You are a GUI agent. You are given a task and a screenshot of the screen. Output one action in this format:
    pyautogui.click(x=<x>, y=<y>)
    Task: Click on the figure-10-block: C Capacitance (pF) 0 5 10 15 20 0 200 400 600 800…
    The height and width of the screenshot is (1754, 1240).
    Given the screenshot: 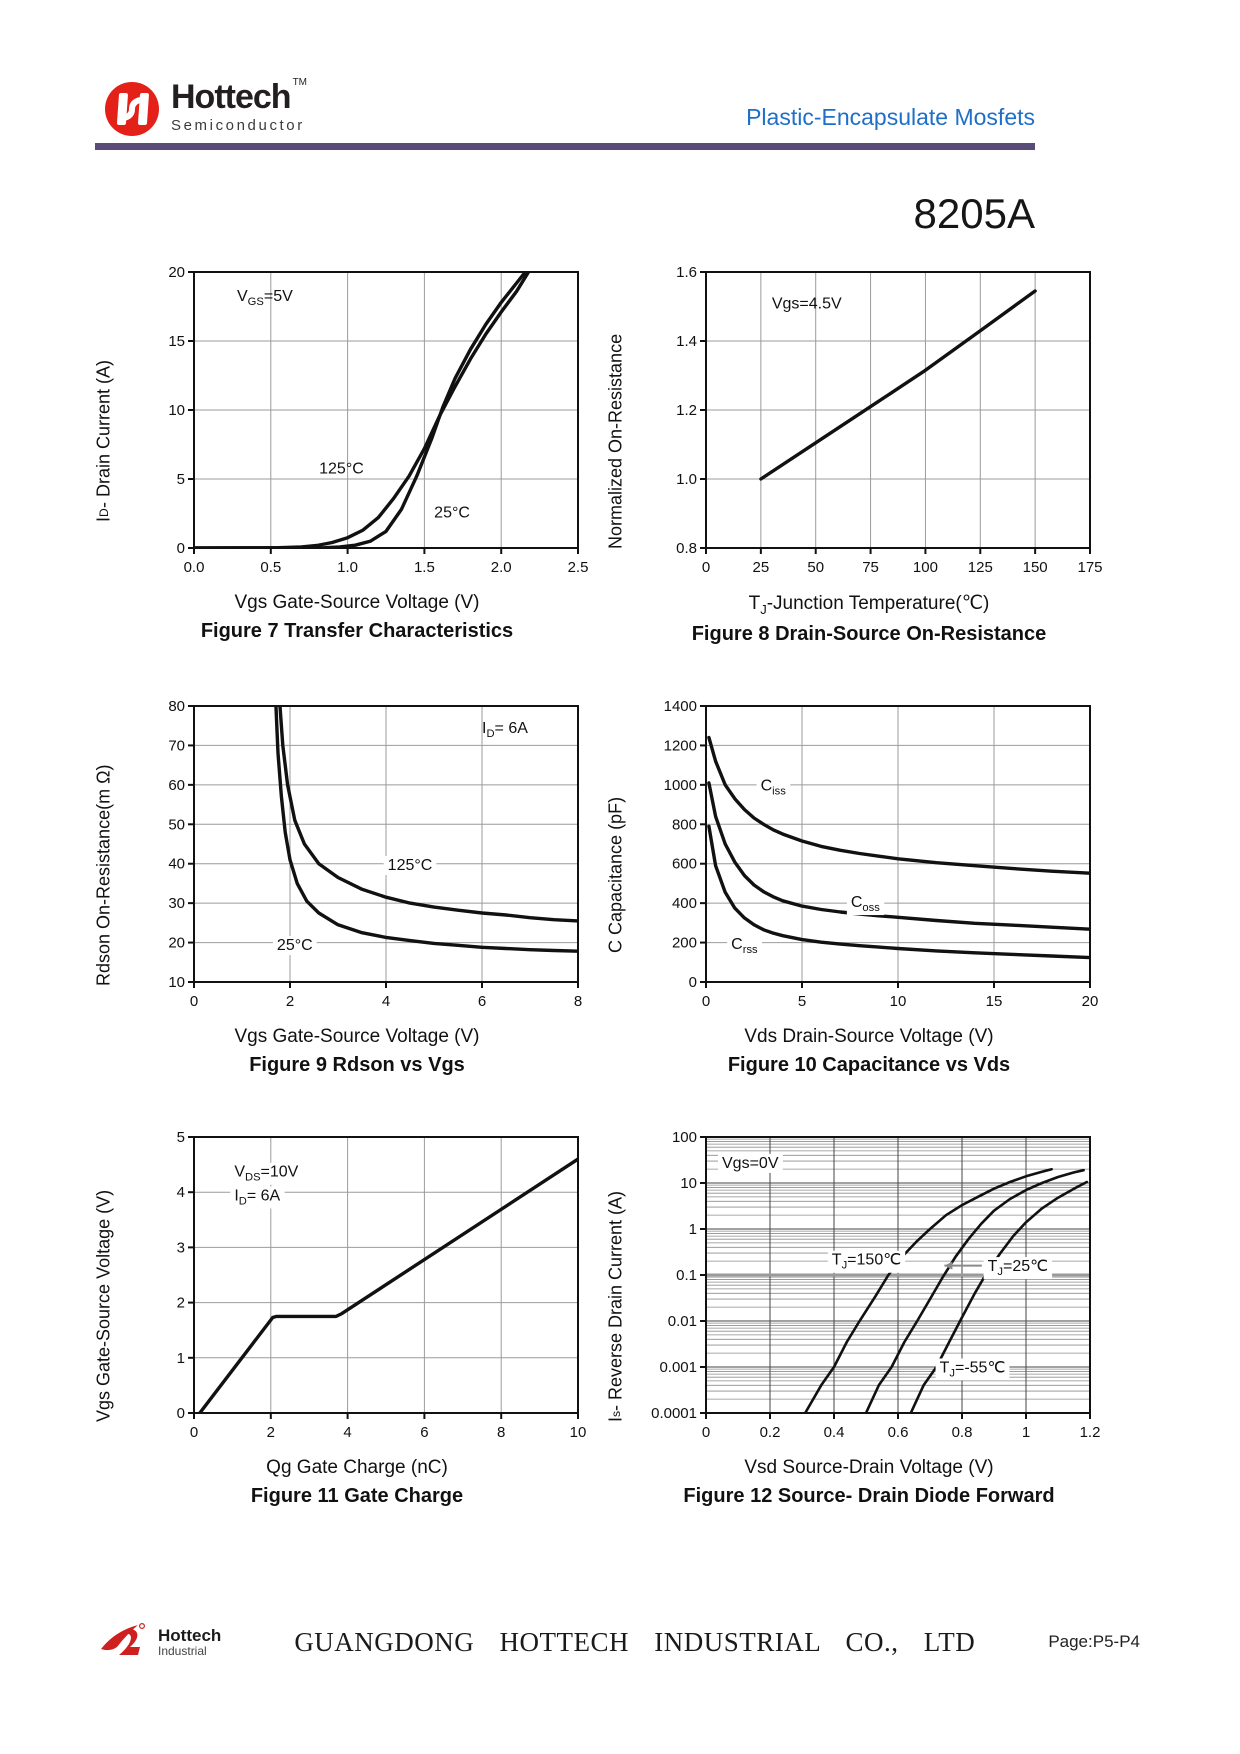 What is the action you would take?
    pyautogui.click(x=858, y=884)
    